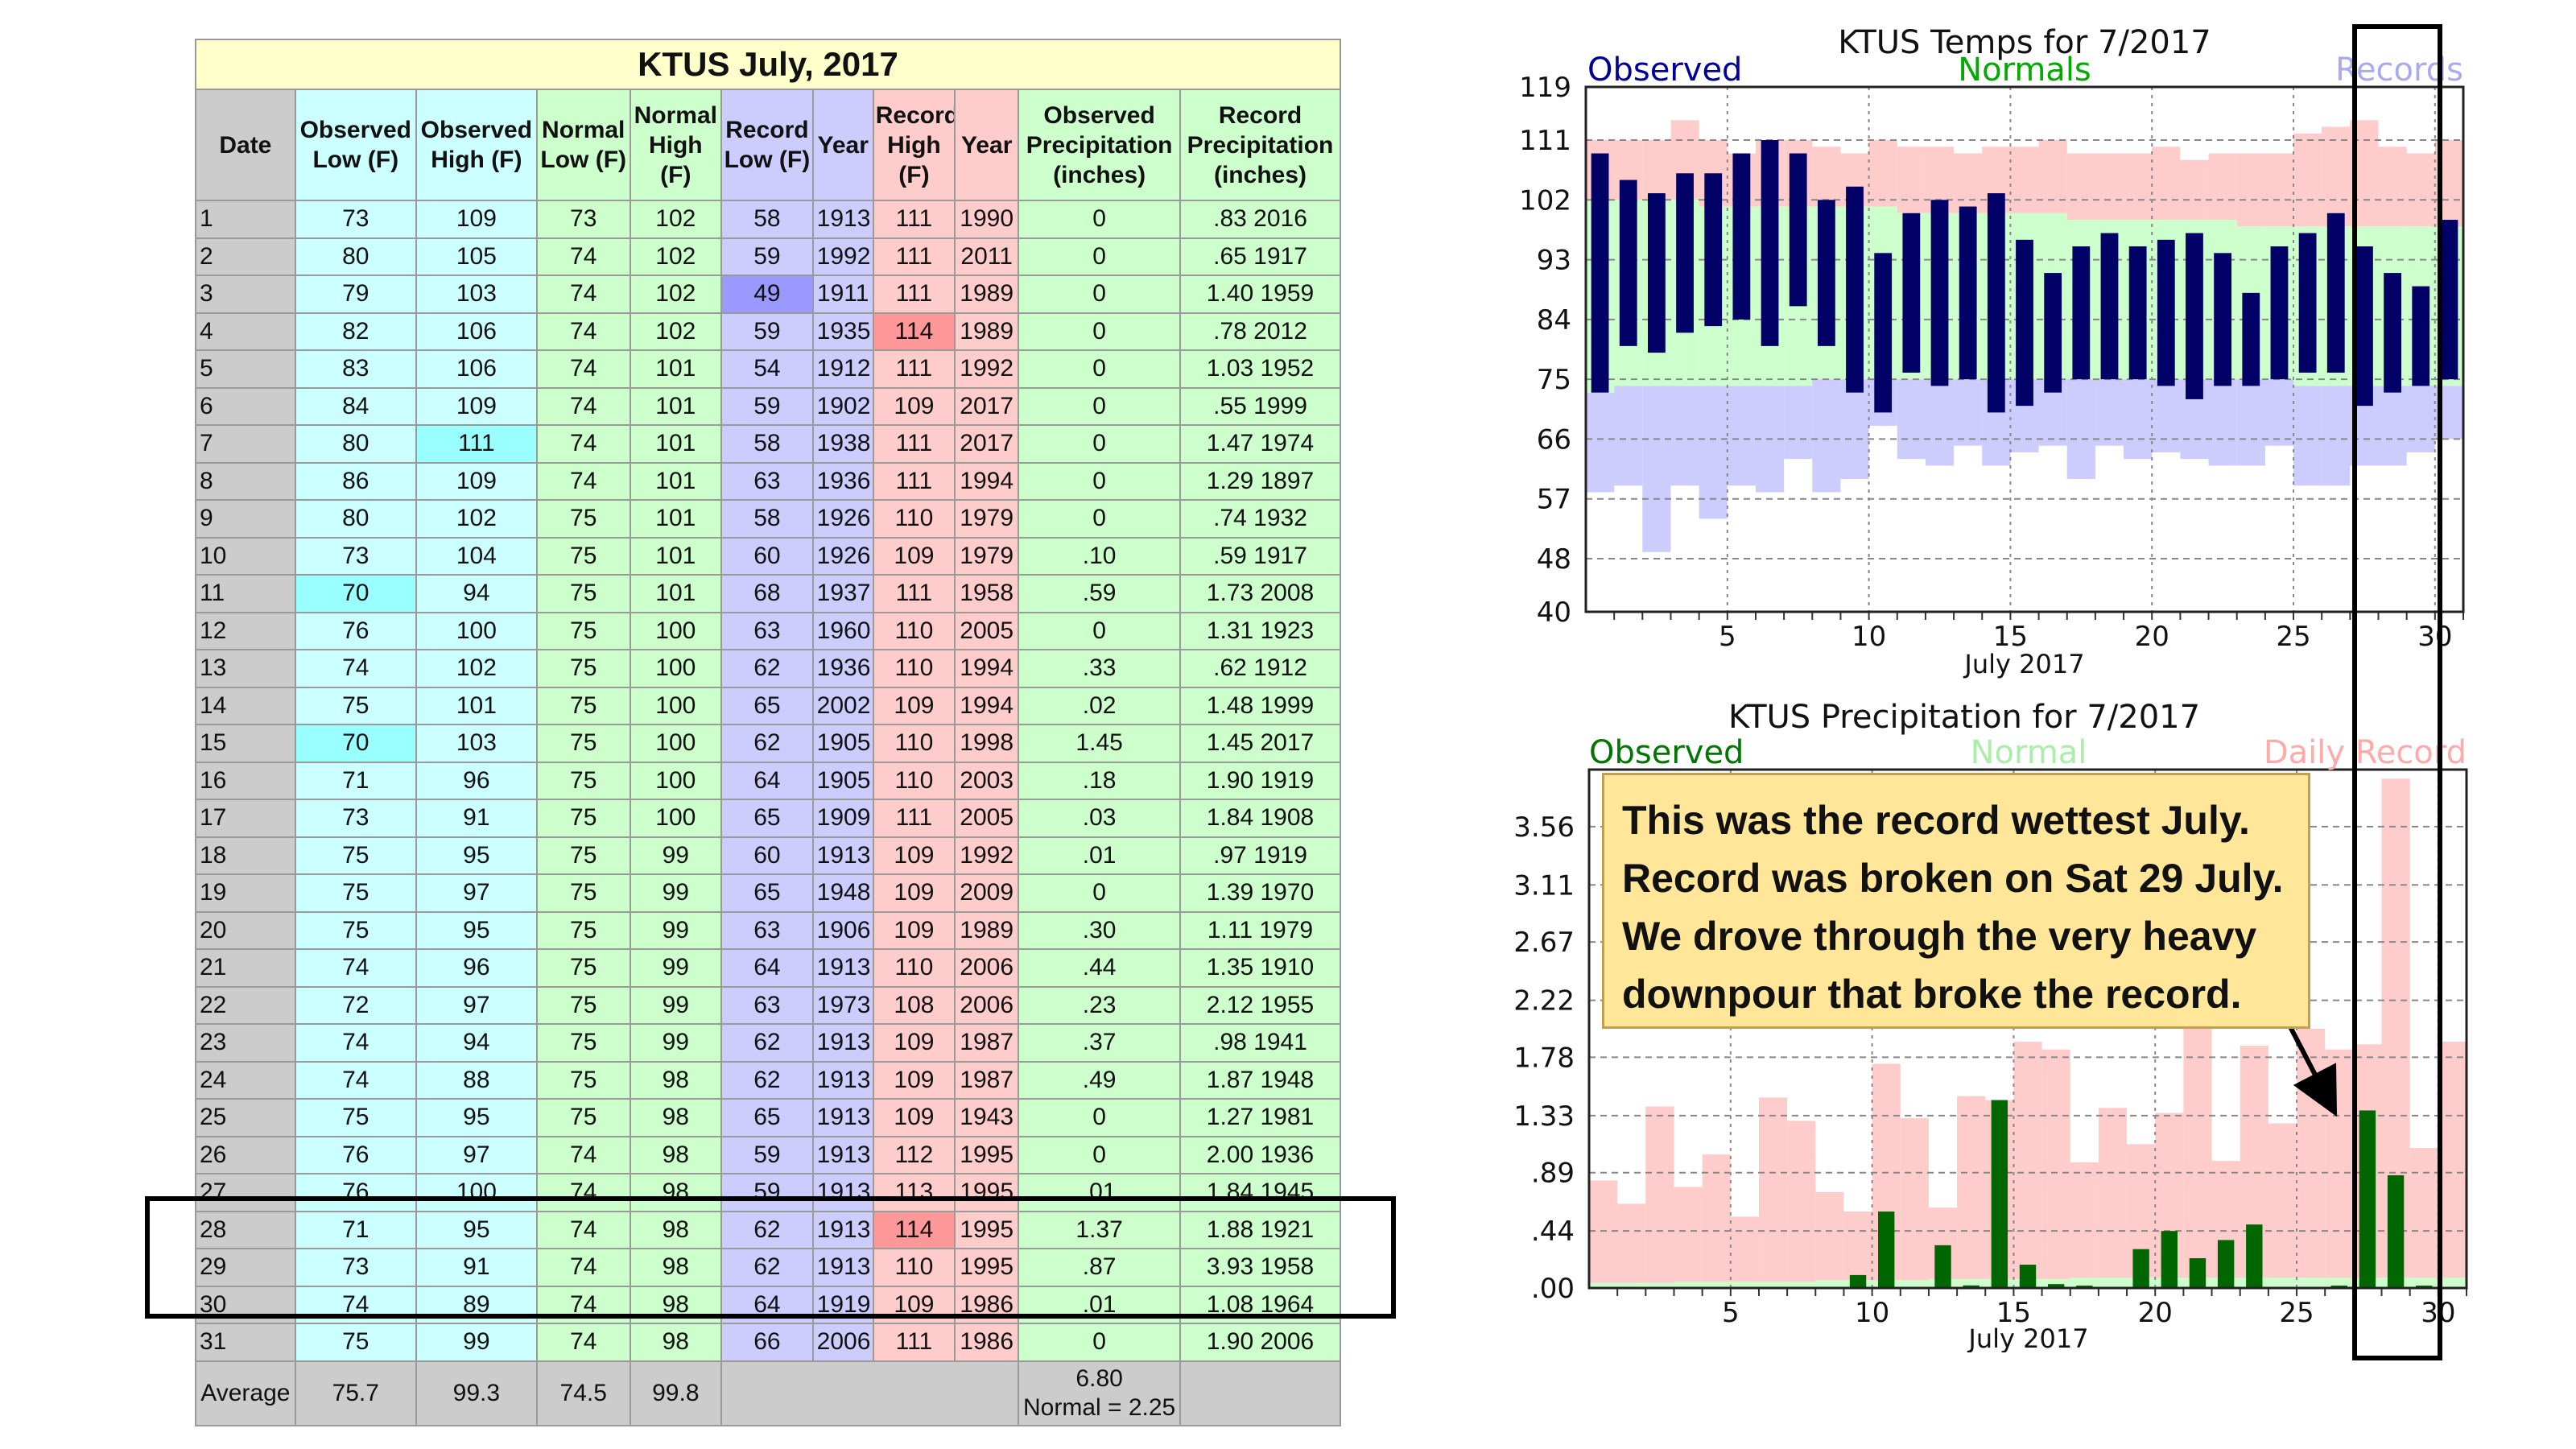 Image resolution: width=2576 pixels, height=1449 pixels. What do you see at coordinates (245, 780) in the screenshot?
I see `table-cell: 16` at bounding box center [245, 780].